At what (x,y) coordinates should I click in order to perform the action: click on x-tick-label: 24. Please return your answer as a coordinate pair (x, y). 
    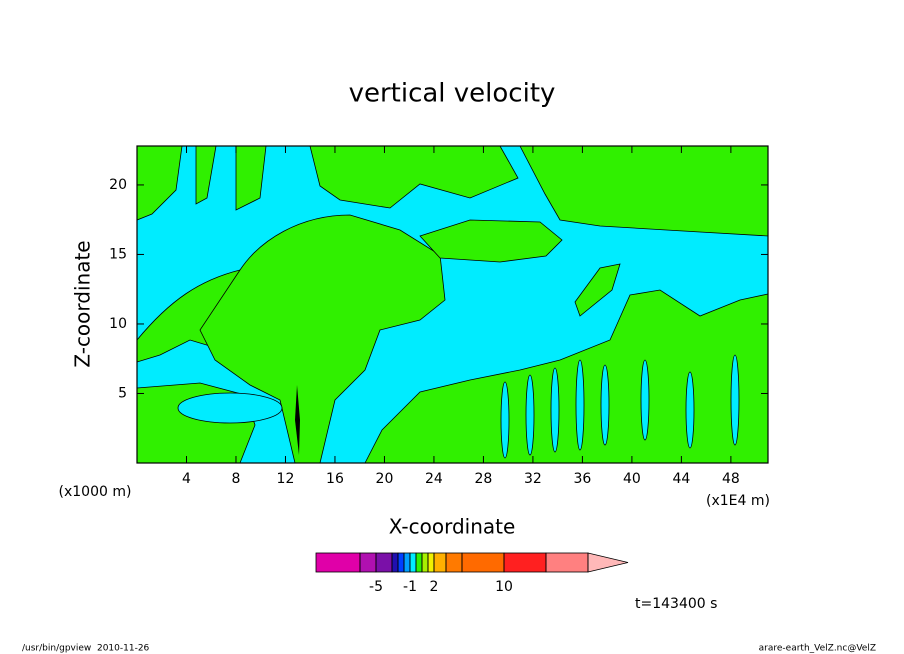
    Looking at the image, I should click on (434, 479).